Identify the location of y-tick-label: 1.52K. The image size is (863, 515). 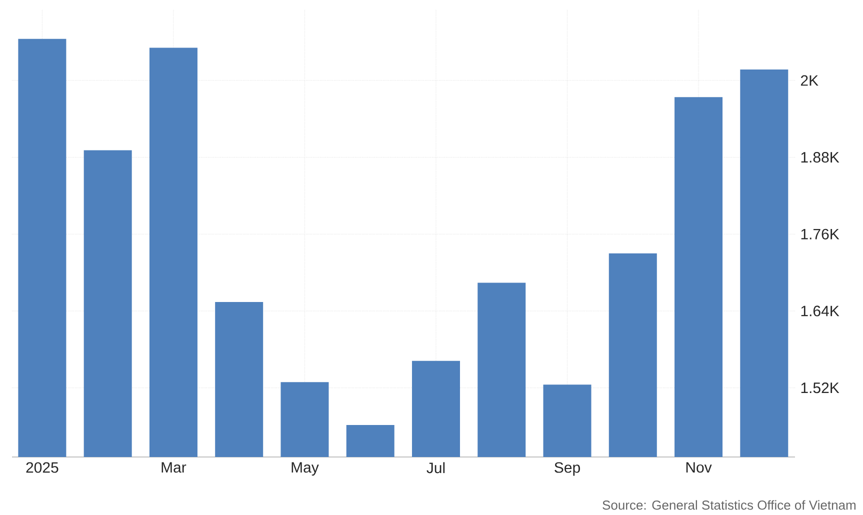
(820, 388).